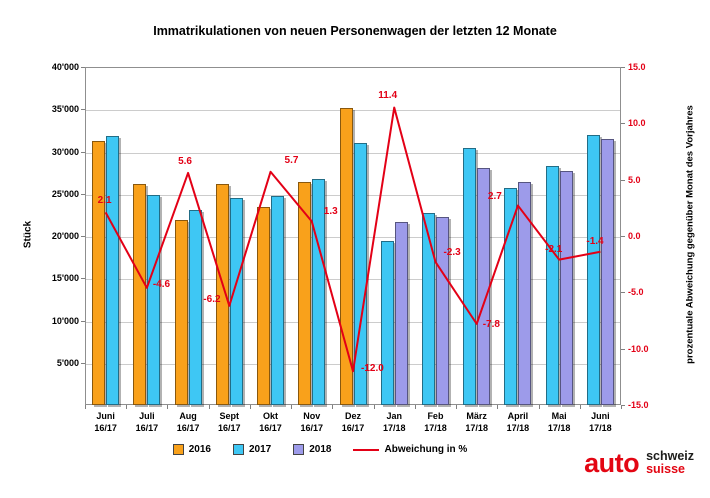 The image size is (710, 498). I want to click on deviation-data-label: 1.3, so click(330, 212).